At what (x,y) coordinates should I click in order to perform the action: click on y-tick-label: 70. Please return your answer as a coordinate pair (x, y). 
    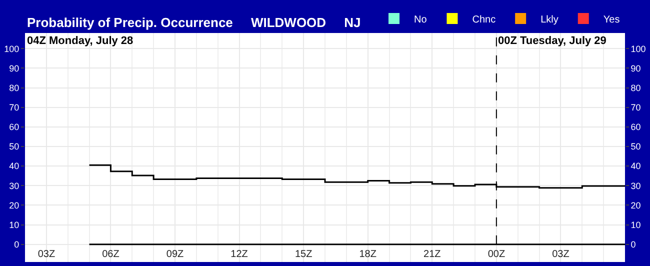
    Looking at the image, I should click on (14, 107).